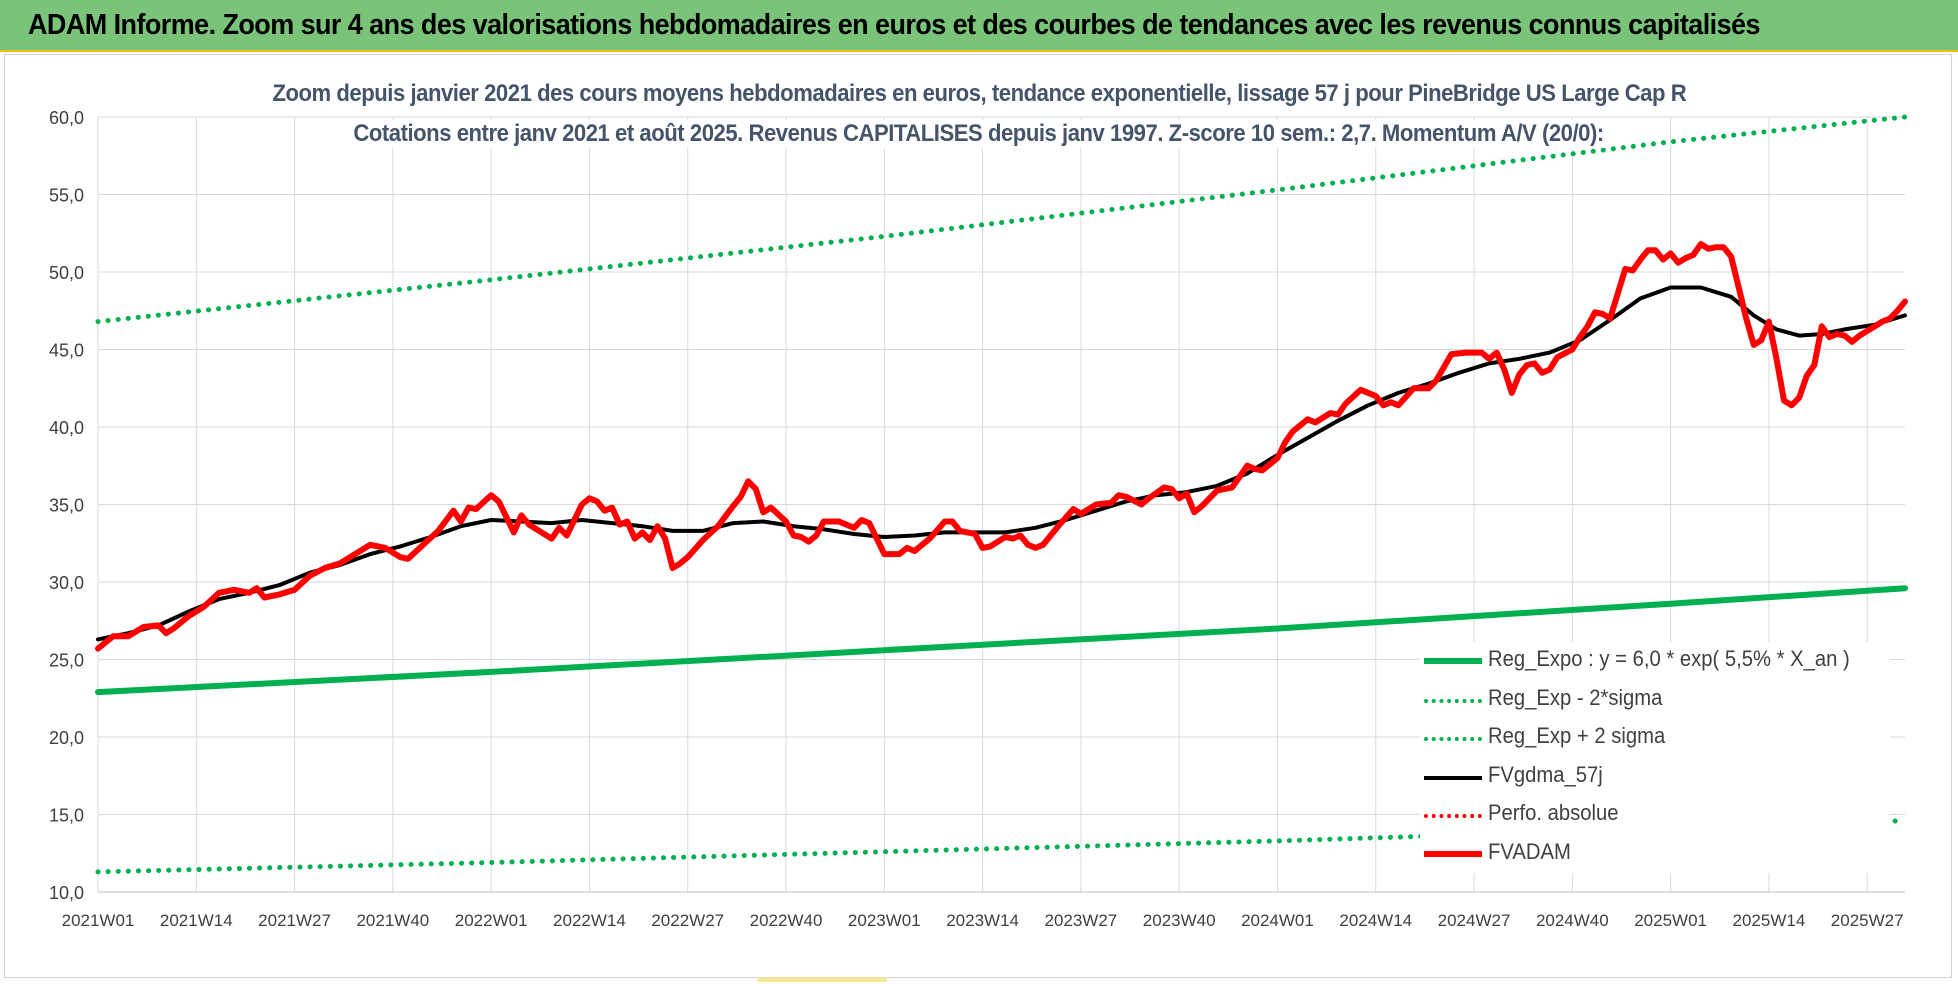  What do you see at coordinates (66, 893) in the screenshot?
I see `y-tick-label: 10,0` at bounding box center [66, 893].